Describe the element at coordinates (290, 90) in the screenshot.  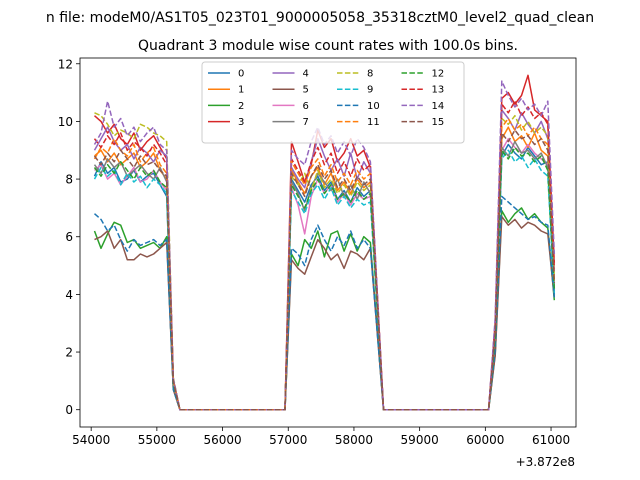
I see `legend-item-5: 5` at that location.